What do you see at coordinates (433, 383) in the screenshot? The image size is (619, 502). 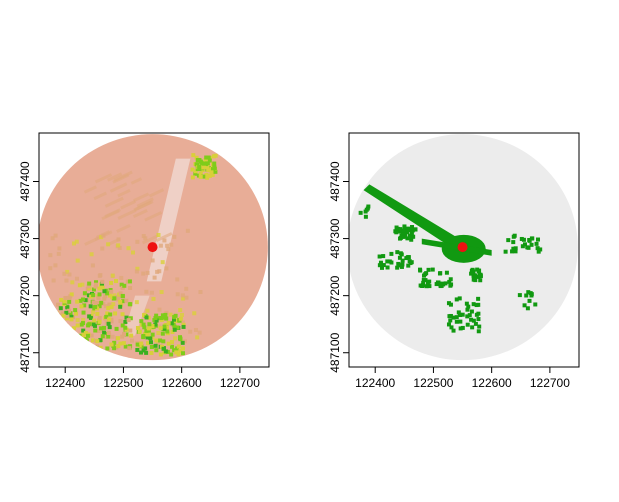 I see `x-tick-label: 122500` at bounding box center [433, 383].